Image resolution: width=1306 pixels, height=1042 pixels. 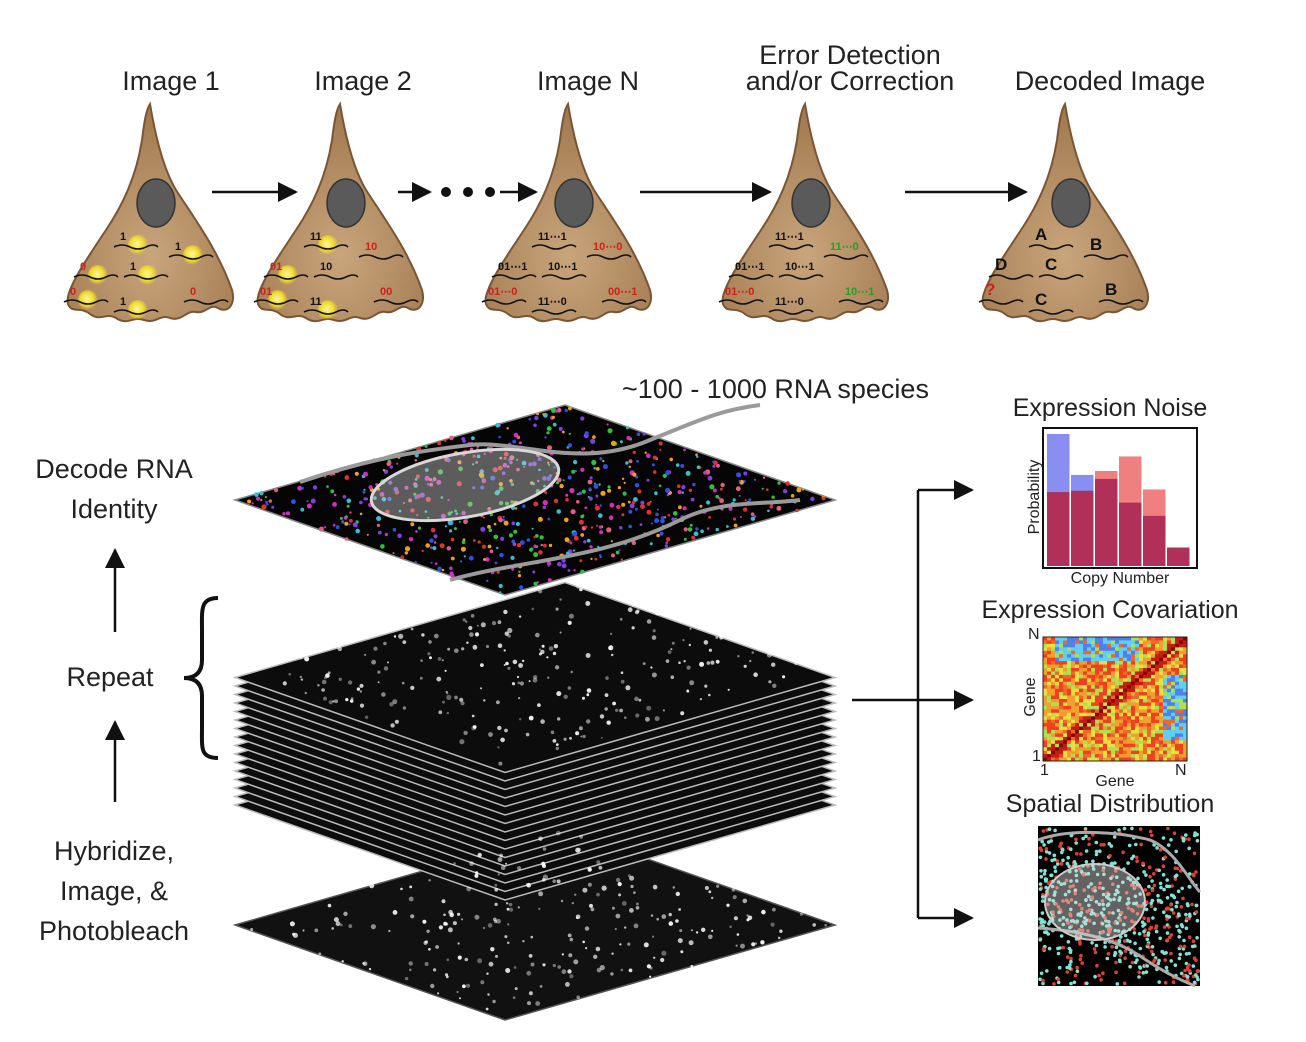 I want to click on output-arrows, so click(x=913, y=704).